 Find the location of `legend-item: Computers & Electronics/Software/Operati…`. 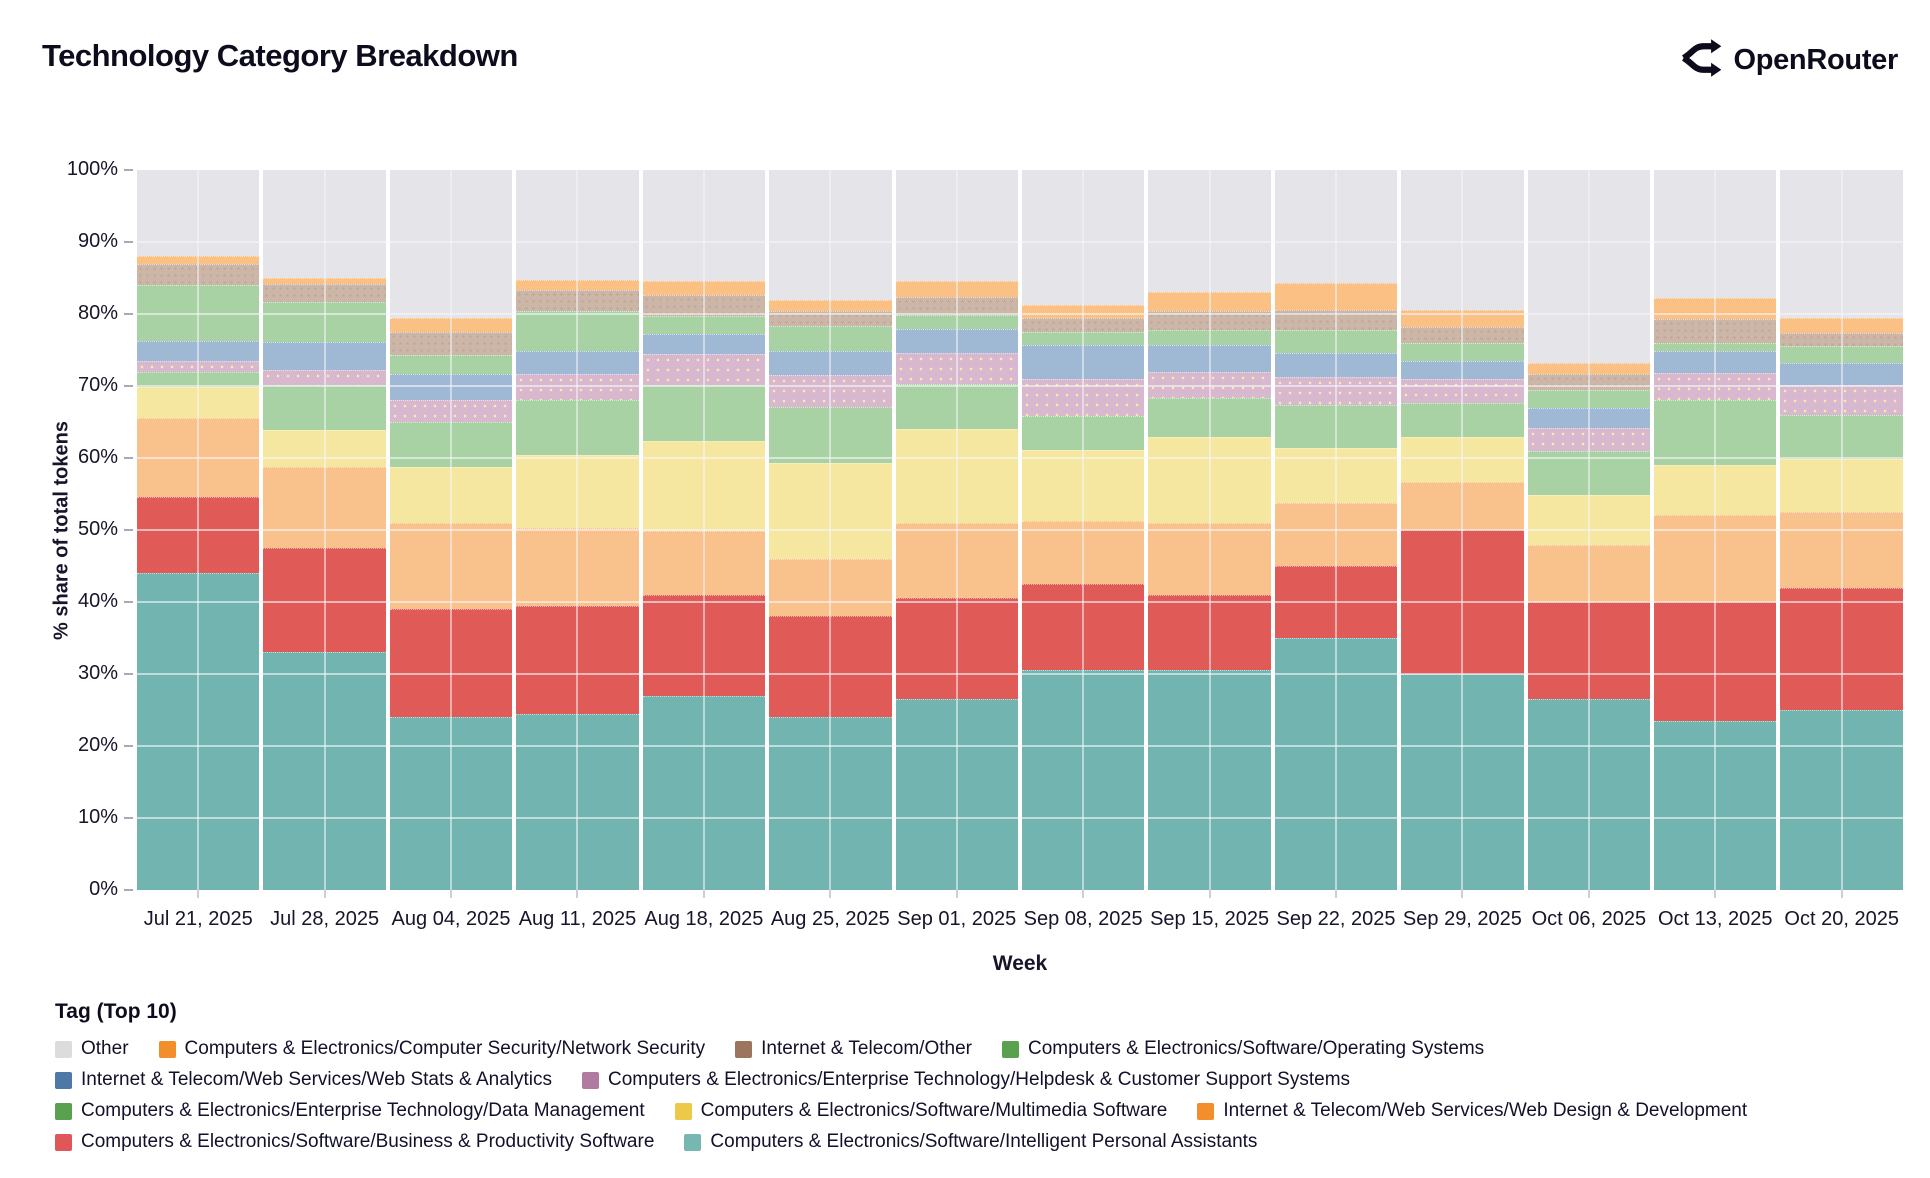

legend-item: Computers & Electronics/Software/Operati… is located at coordinates (1242, 1049).